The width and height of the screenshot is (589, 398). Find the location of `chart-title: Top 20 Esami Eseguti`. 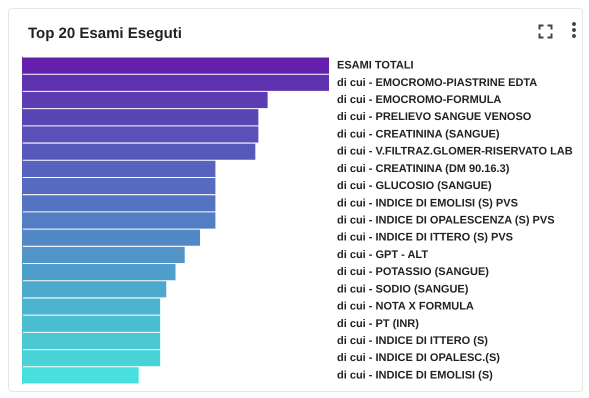

chart-title: Top 20 Esami Eseguti is located at coordinates (105, 33).